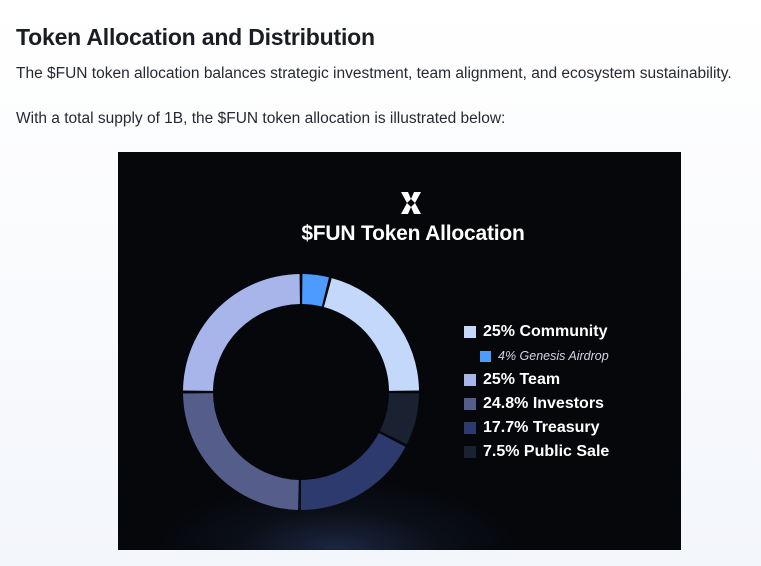 Image resolution: width=761 pixels, height=566 pixels. Describe the element at coordinates (301, 392) in the screenshot. I see `donut-chart` at that location.